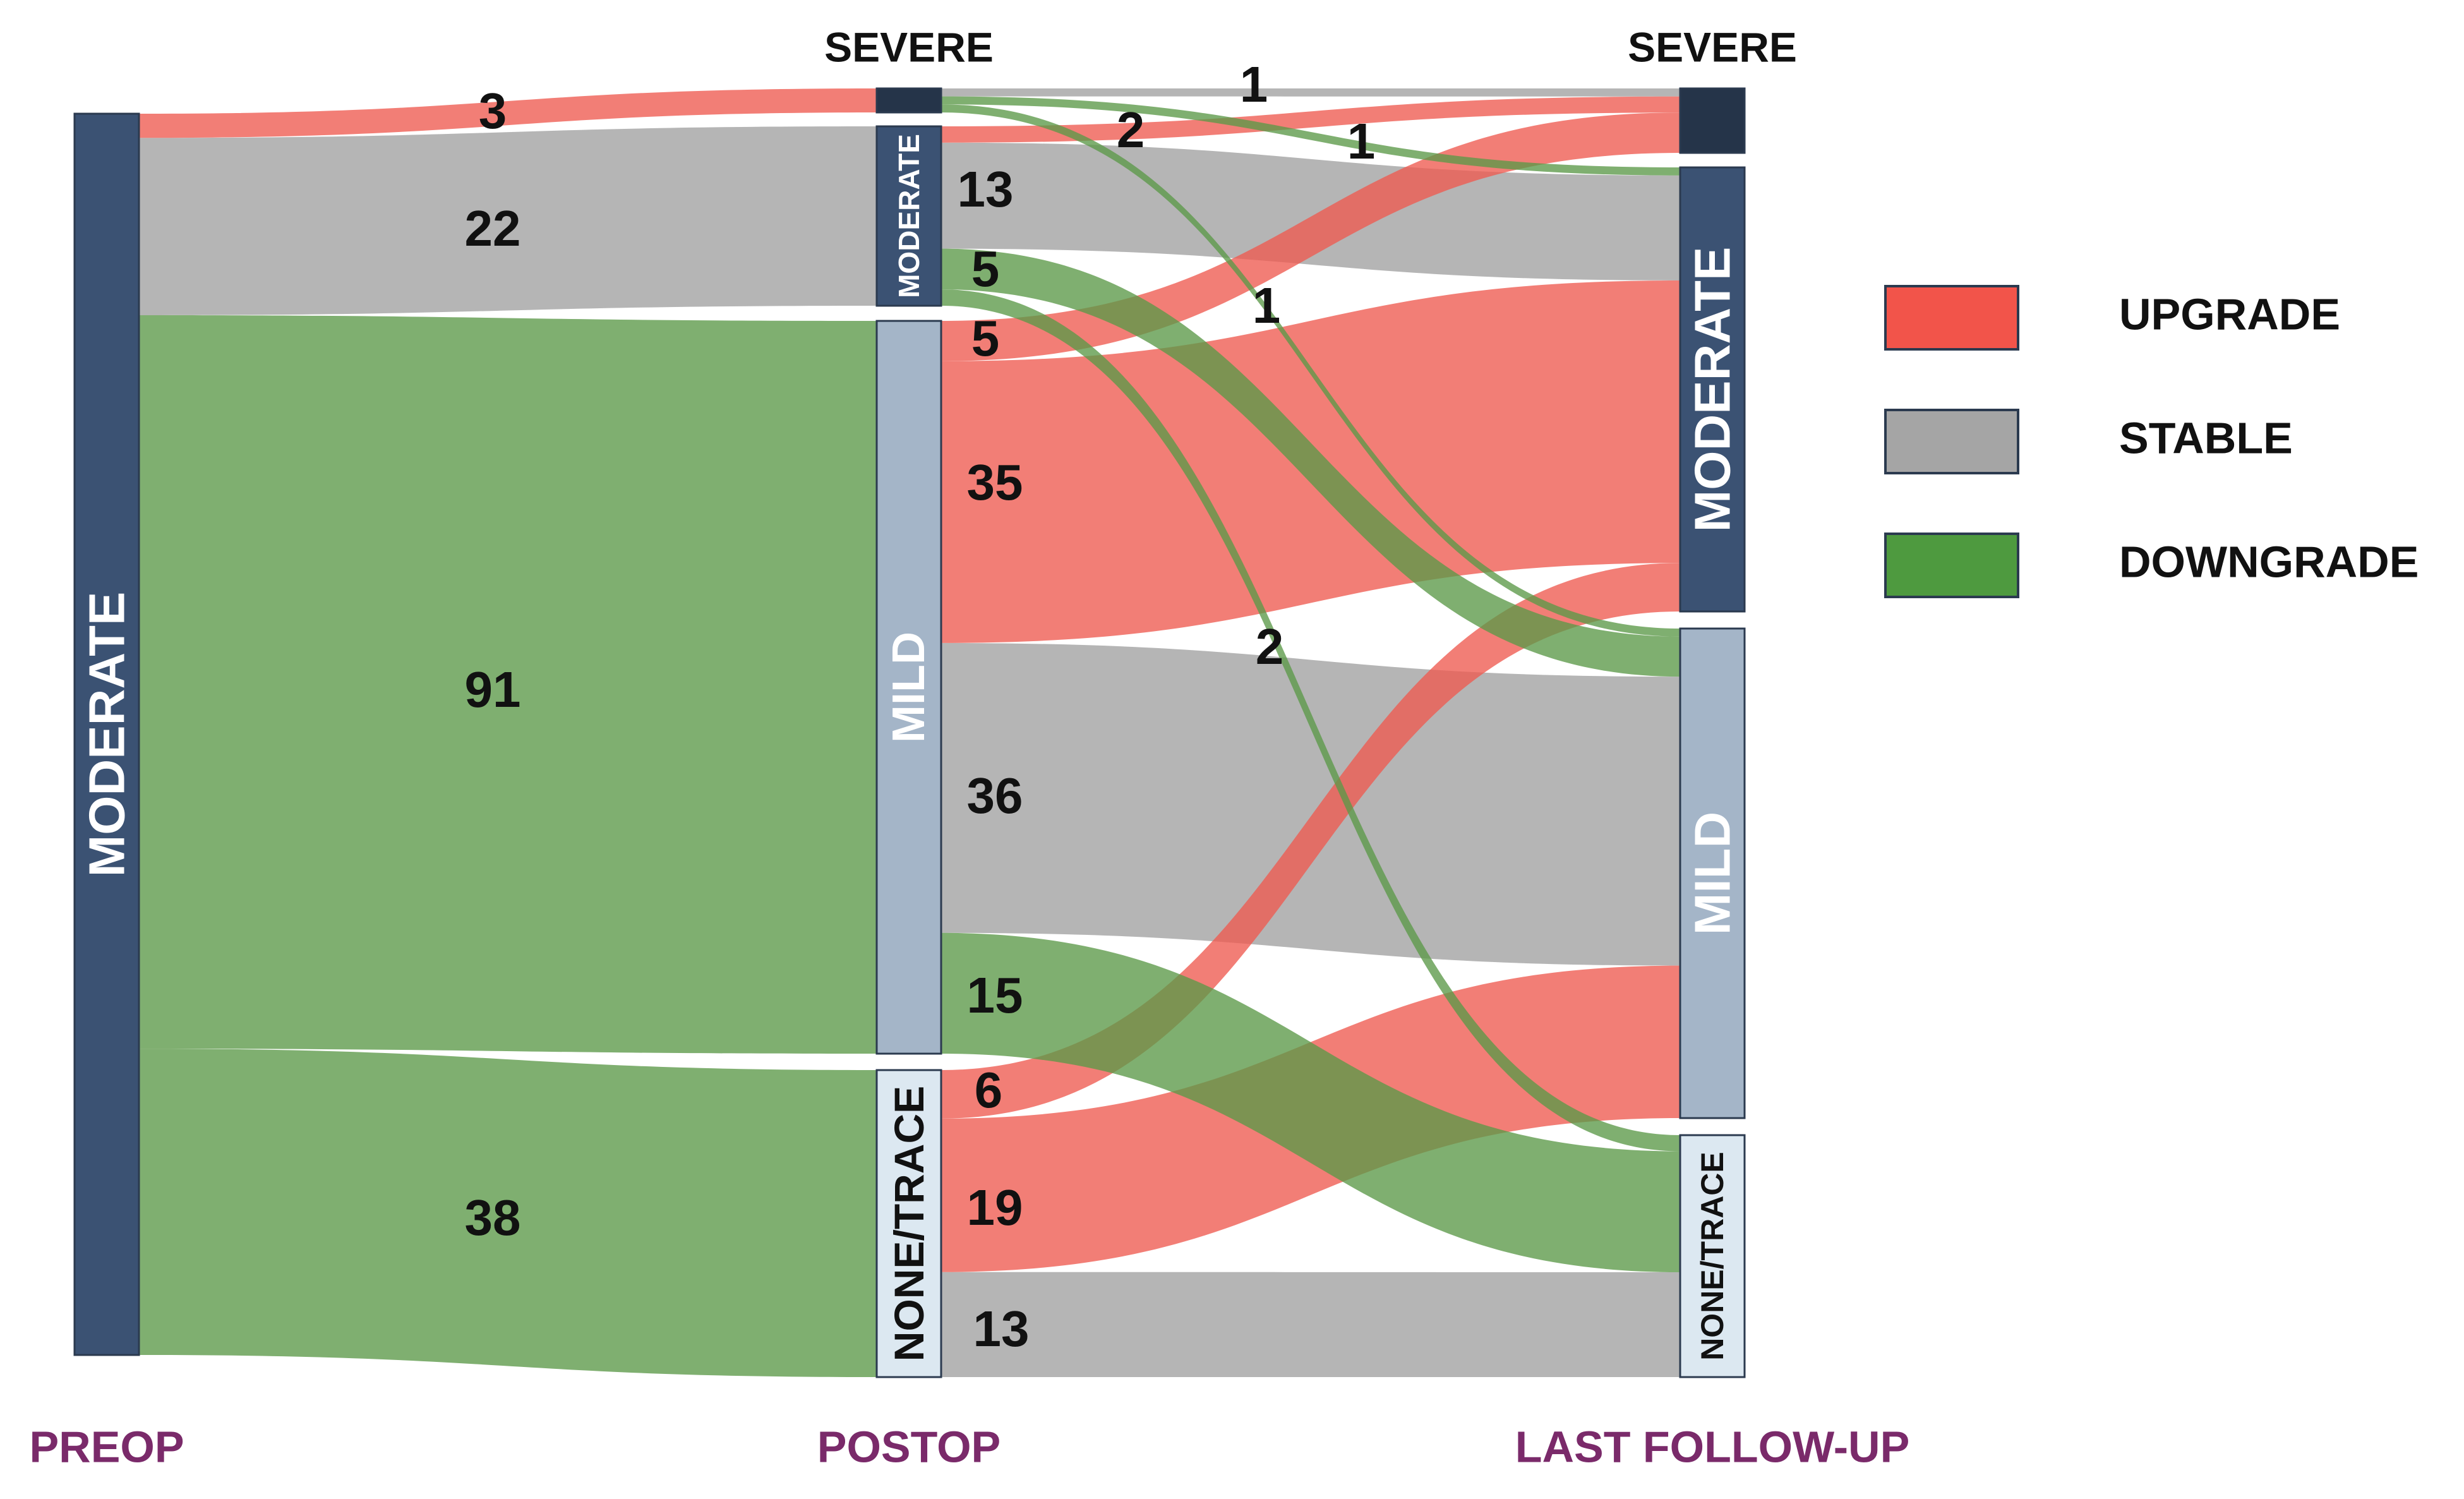  I want to click on node-label-post_severe: SEVERE, so click(909, 46).